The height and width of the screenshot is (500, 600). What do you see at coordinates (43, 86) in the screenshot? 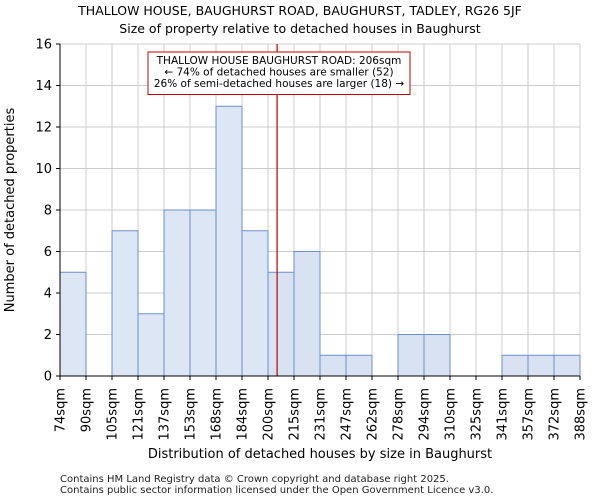
I see `y-tick-label: 14` at bounding box center [43, 86].